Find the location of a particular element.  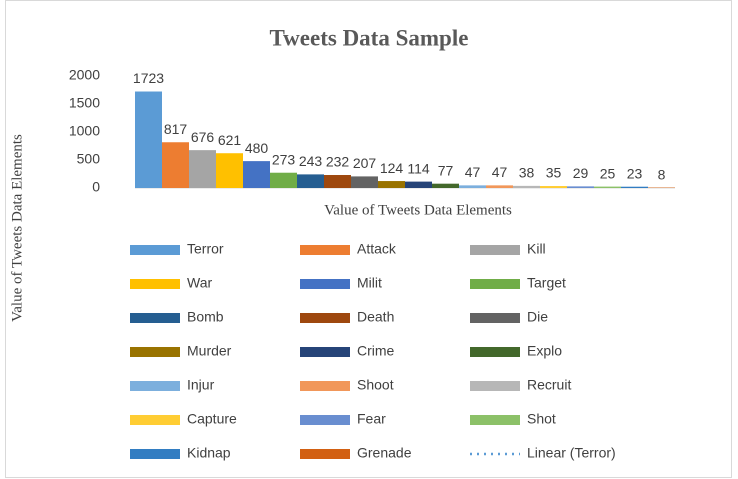

legend-label: Terror is located at coordinates (205, 249).